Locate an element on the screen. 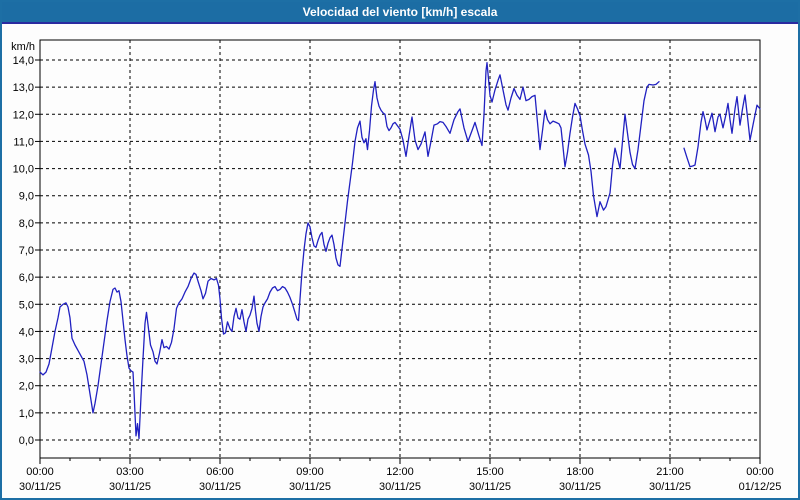 The height and width of the screenshot is (500, 800). x-tick-time-label: 12:00 is located at coordinates (400, 472).